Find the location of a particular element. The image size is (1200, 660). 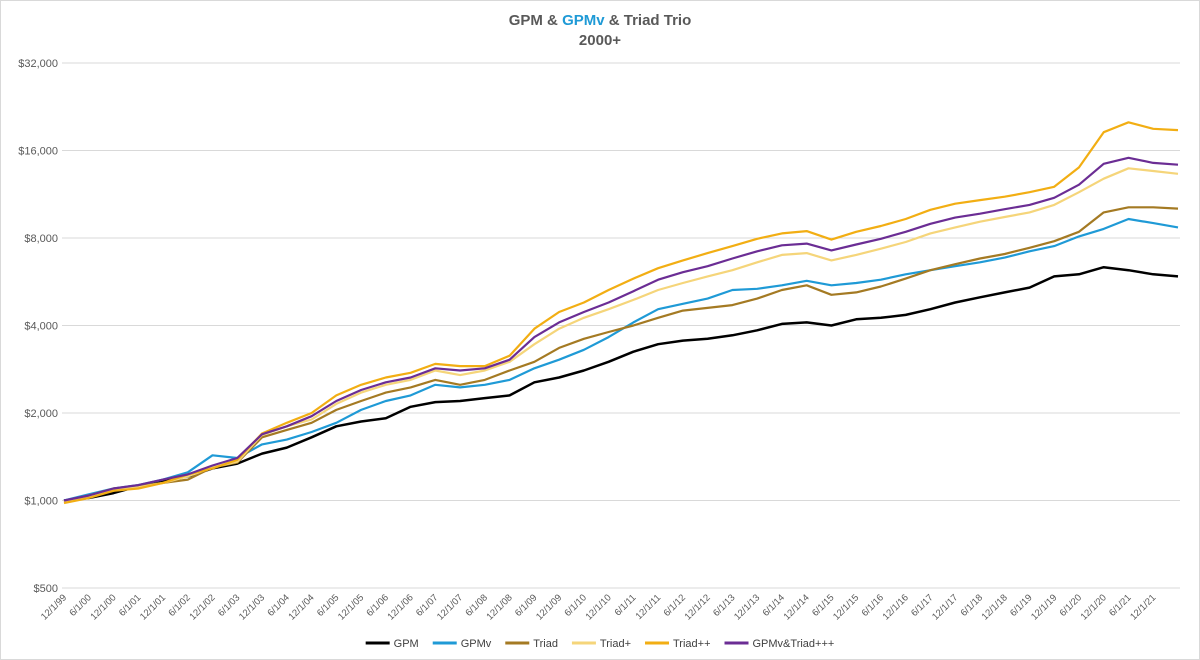

y-tick-label: $2,000 is located at coordinates (41, 414).